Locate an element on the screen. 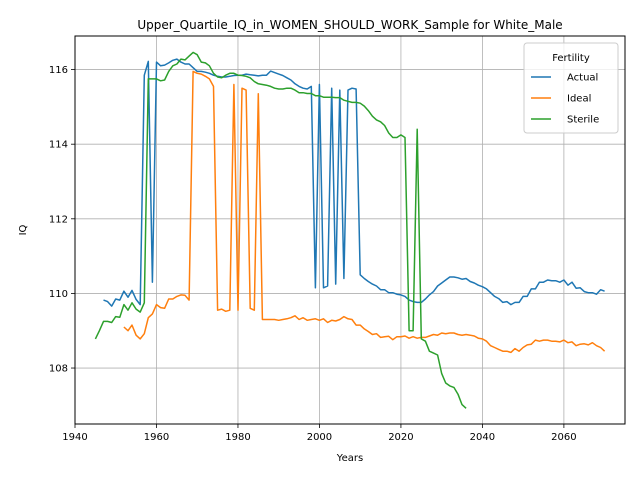  y-axis-title: IQ is located at coordinates (23, 229).